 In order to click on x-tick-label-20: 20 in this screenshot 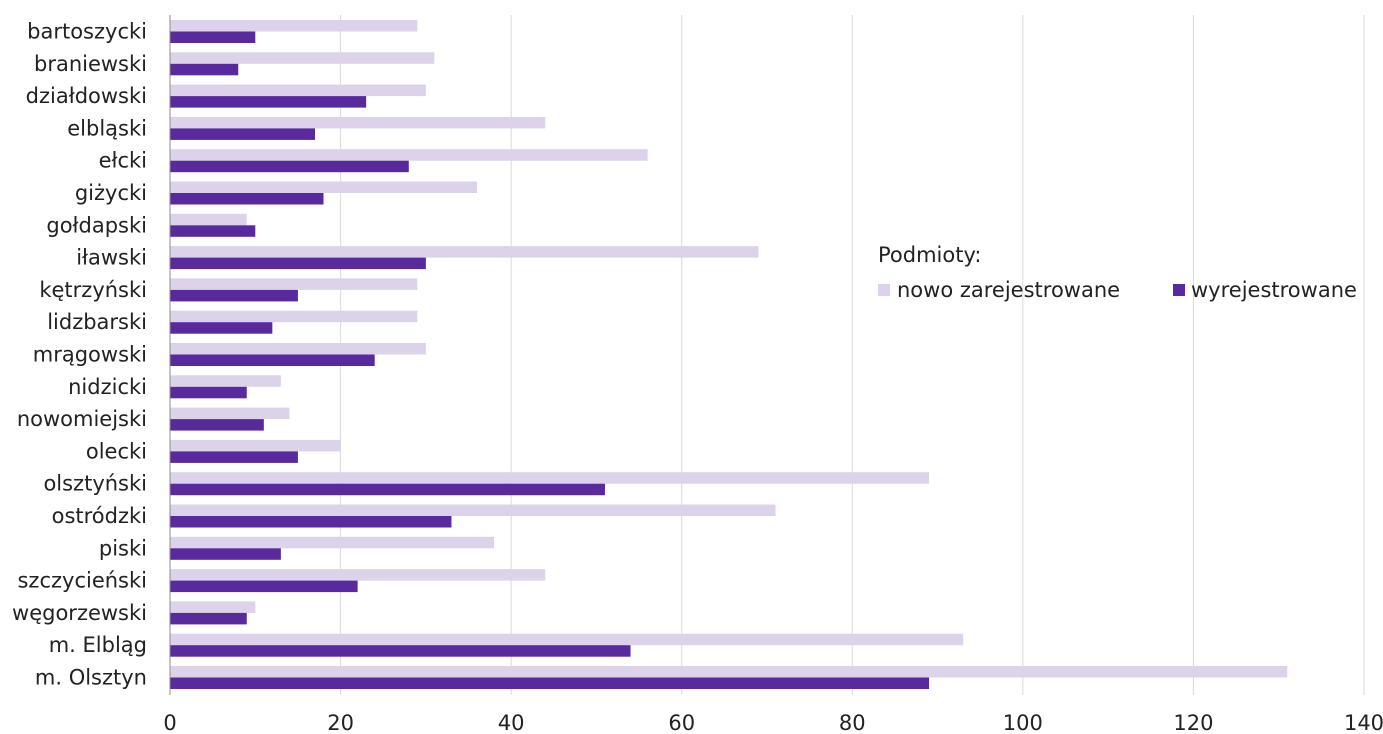, I will do `click(340, 722)`.